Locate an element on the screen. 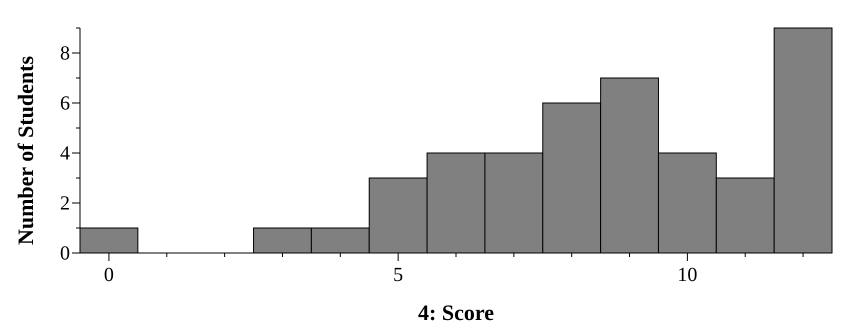 This screenshot has height=334, width=844. y-axis-title: Number of Students is located at coordinates (25, 151).